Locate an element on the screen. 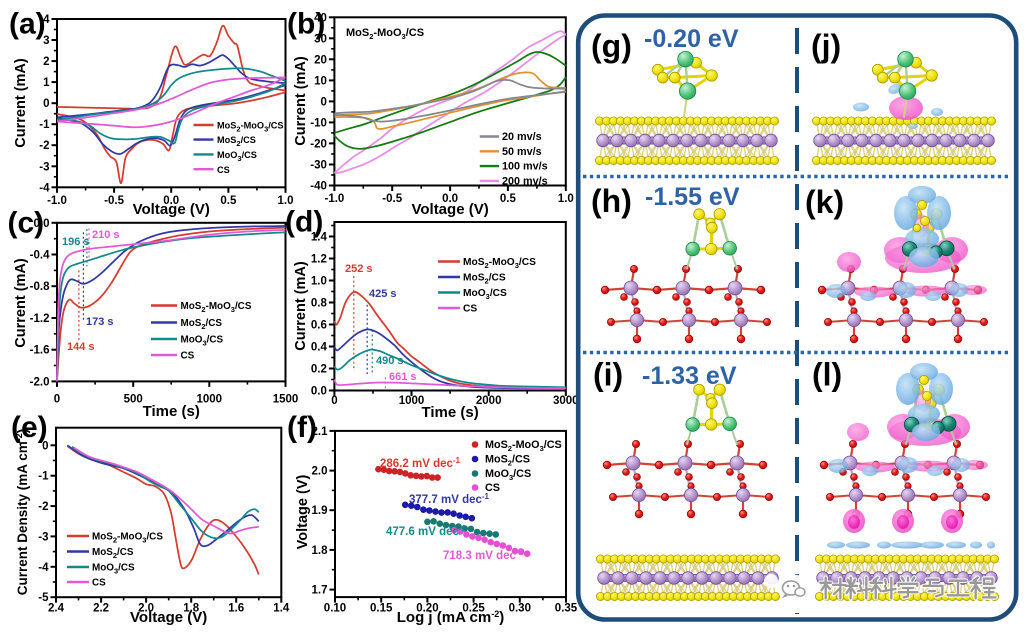 This screenshot has width=1029, height=639. svg-text: 1.6 is located at coordinates (236, 609).